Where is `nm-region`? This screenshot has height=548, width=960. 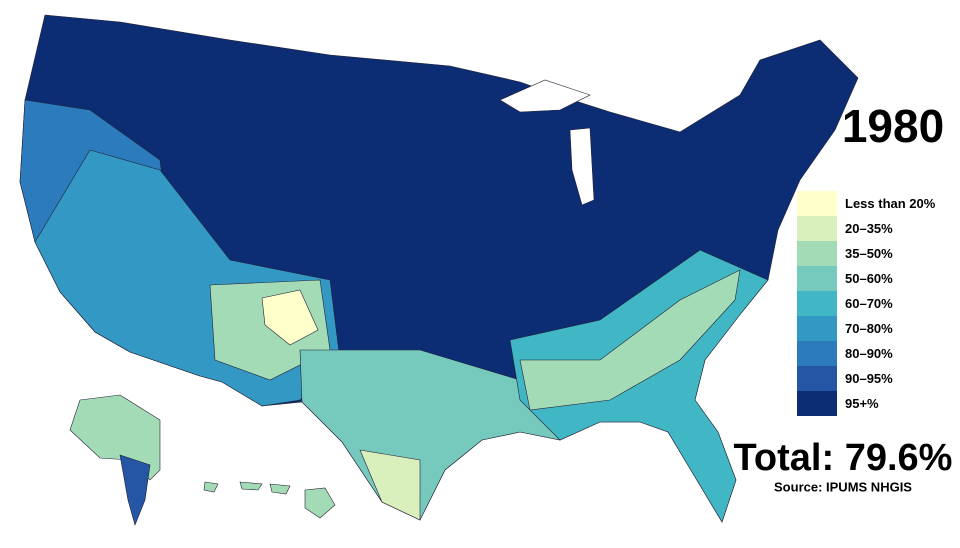
nm-region is located at coordinates (290, 317).